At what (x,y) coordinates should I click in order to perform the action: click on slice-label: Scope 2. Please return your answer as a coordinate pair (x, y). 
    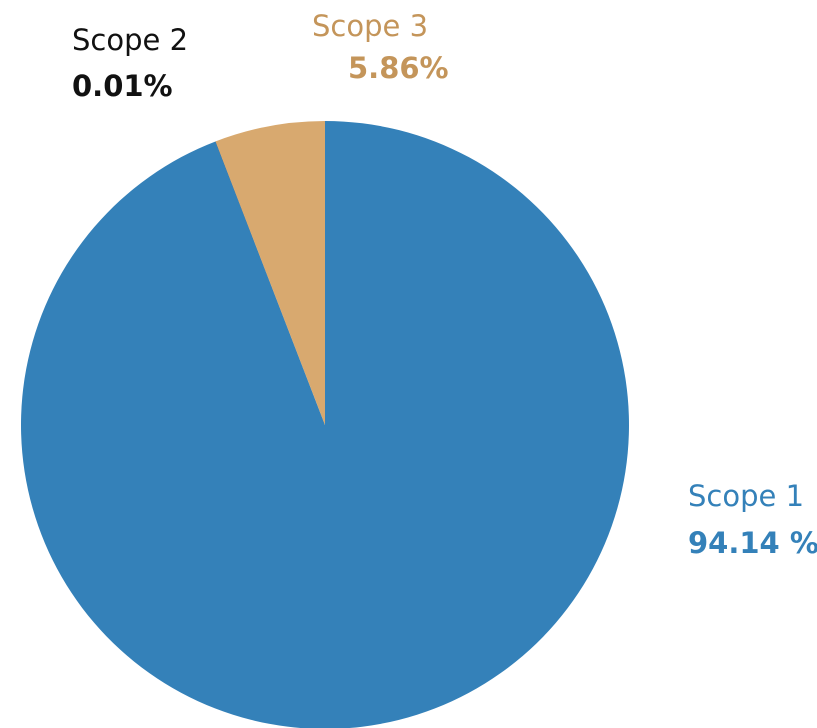
    Looking at the image, I should click on (130, 40).